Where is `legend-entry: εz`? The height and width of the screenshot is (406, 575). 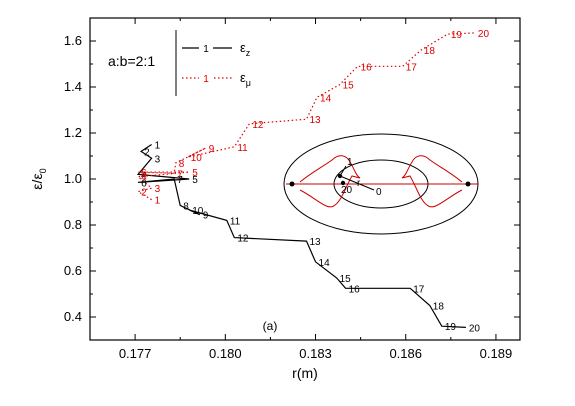 legend-entry: εz is located at coordinates (245, 49).